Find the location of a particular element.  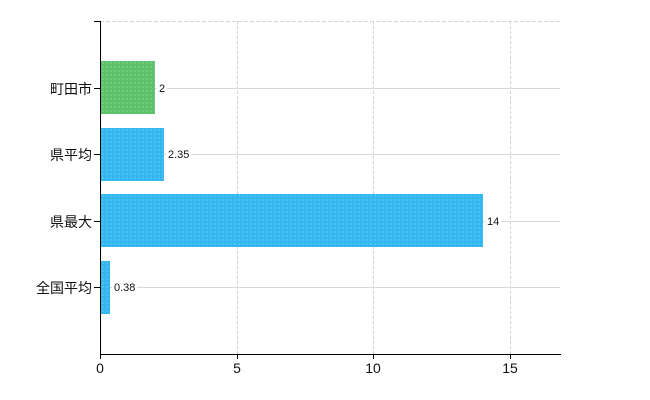

category-label: 県最大 is located at coordinates (71, 222).